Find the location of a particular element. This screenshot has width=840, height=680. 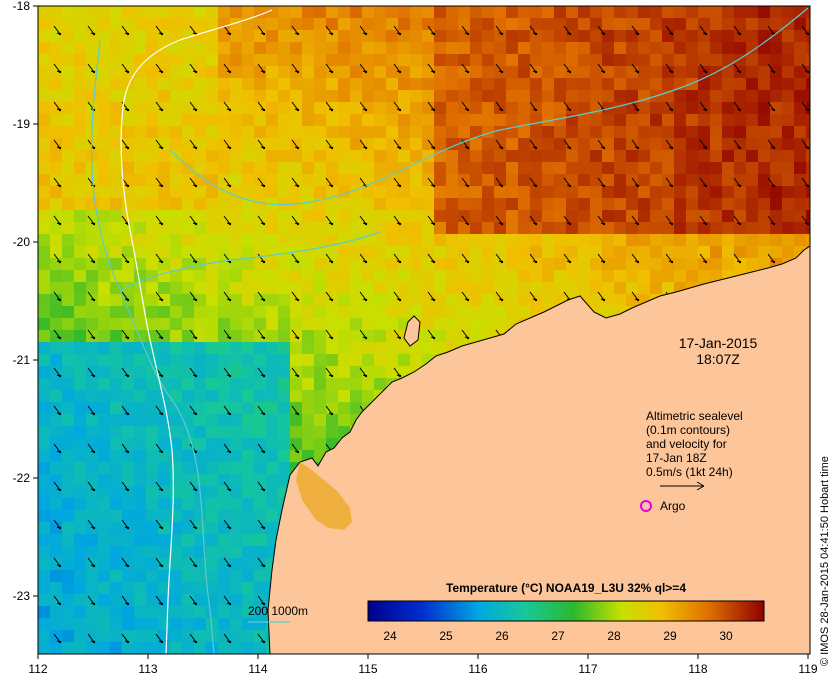

altimetry-note-line-3: and velocity for is located at coordinates (686, 444).